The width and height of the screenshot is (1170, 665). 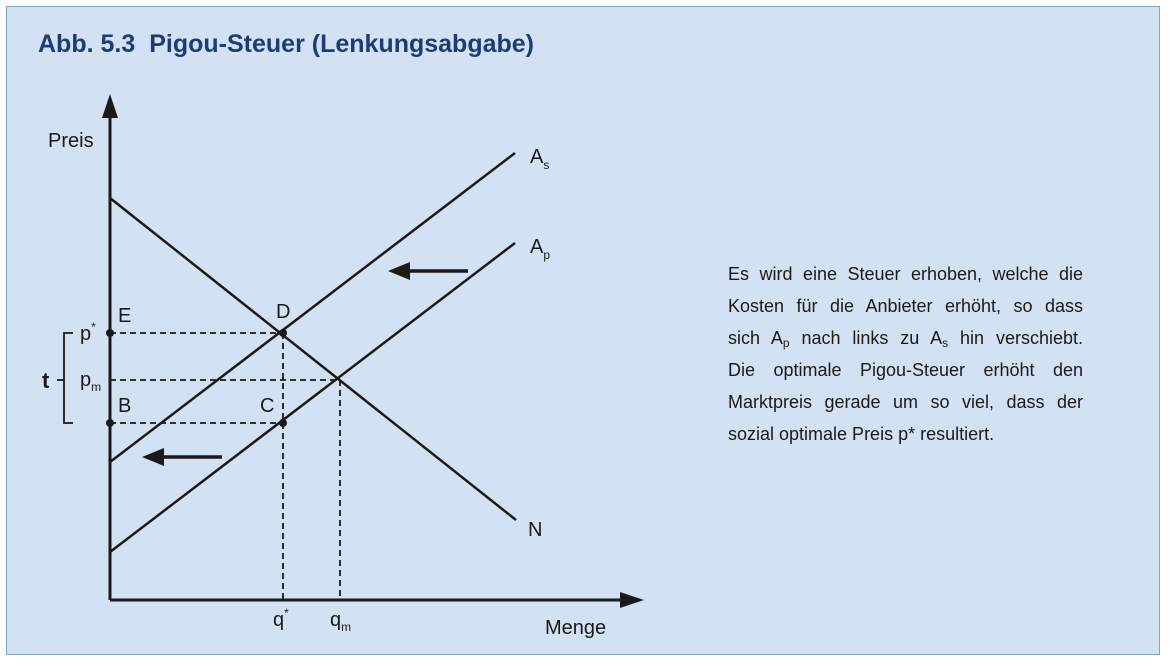 I want to click on description-line-2: Kosten für die Anbieter erhöht, so dass, so click(x=905, y=306).